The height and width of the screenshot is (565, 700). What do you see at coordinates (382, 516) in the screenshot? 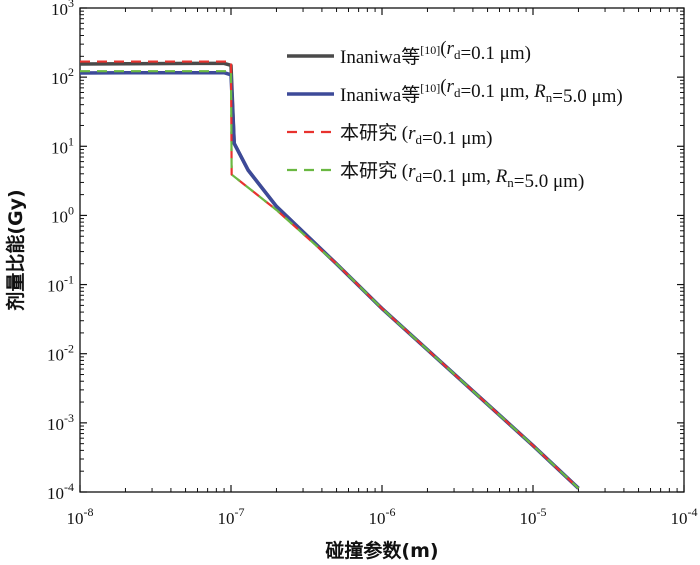
I see `x-tick-label: 10⁻⁶` at bounding box center [382, 516].